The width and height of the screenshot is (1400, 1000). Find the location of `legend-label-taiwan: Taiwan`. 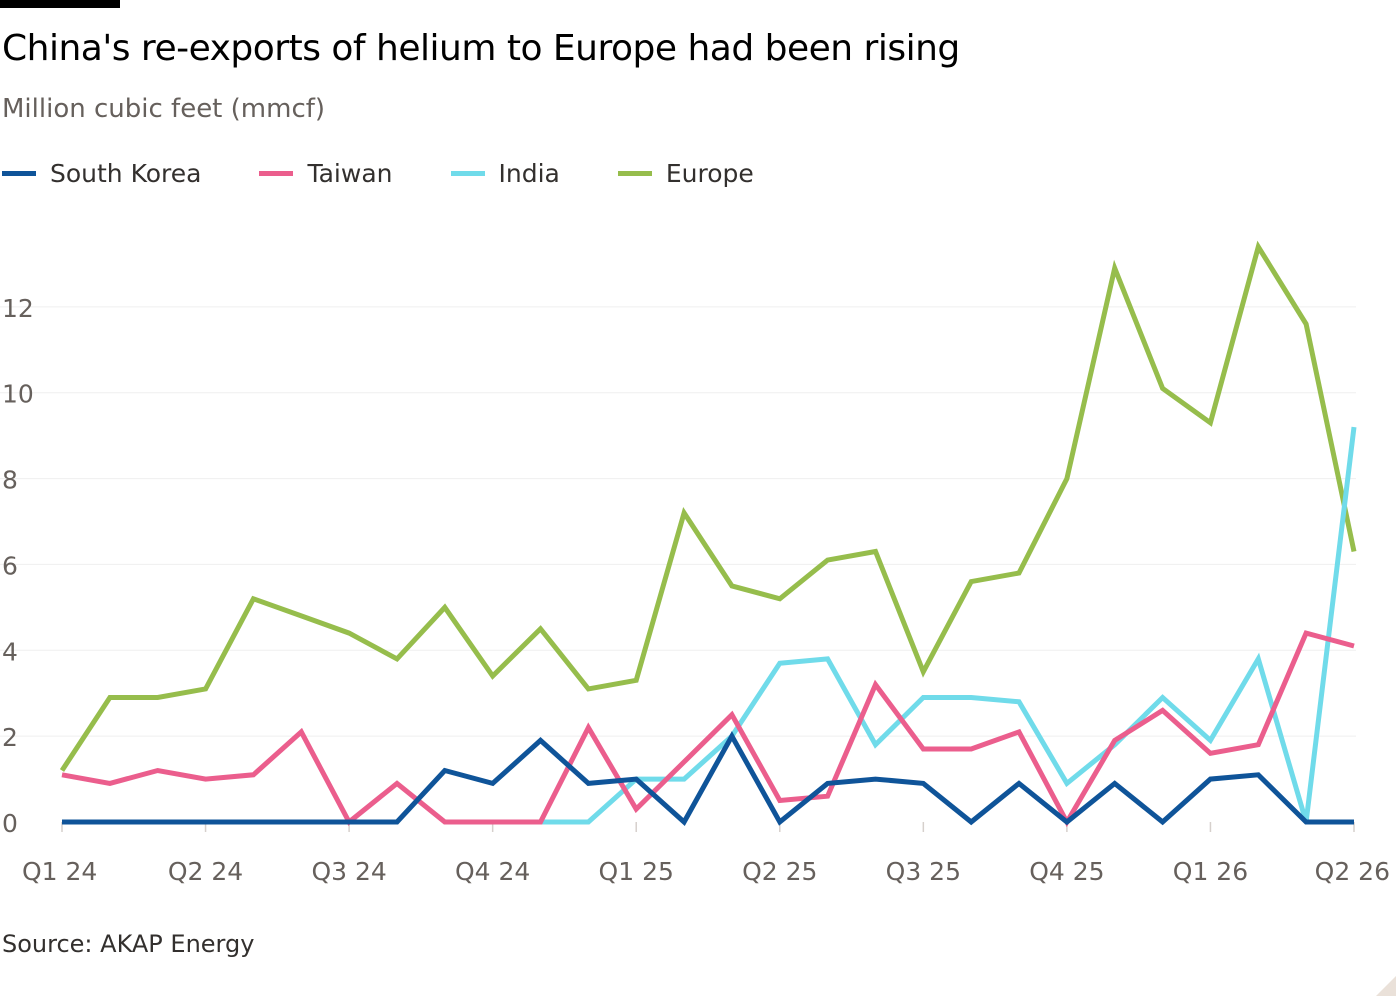

legend-label-taiwan: Taiwan is located at coordinates (350, 173).